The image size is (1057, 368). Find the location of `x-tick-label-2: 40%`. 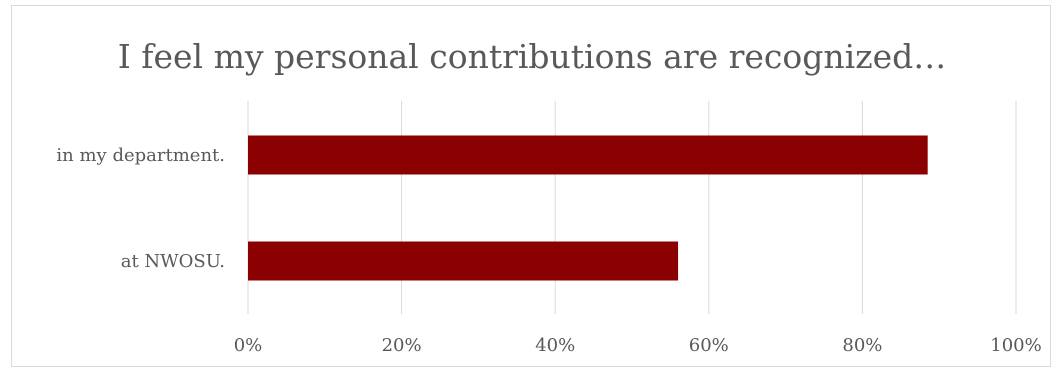

x-tick-label-2: 40% is located at coordinates (555, 345).